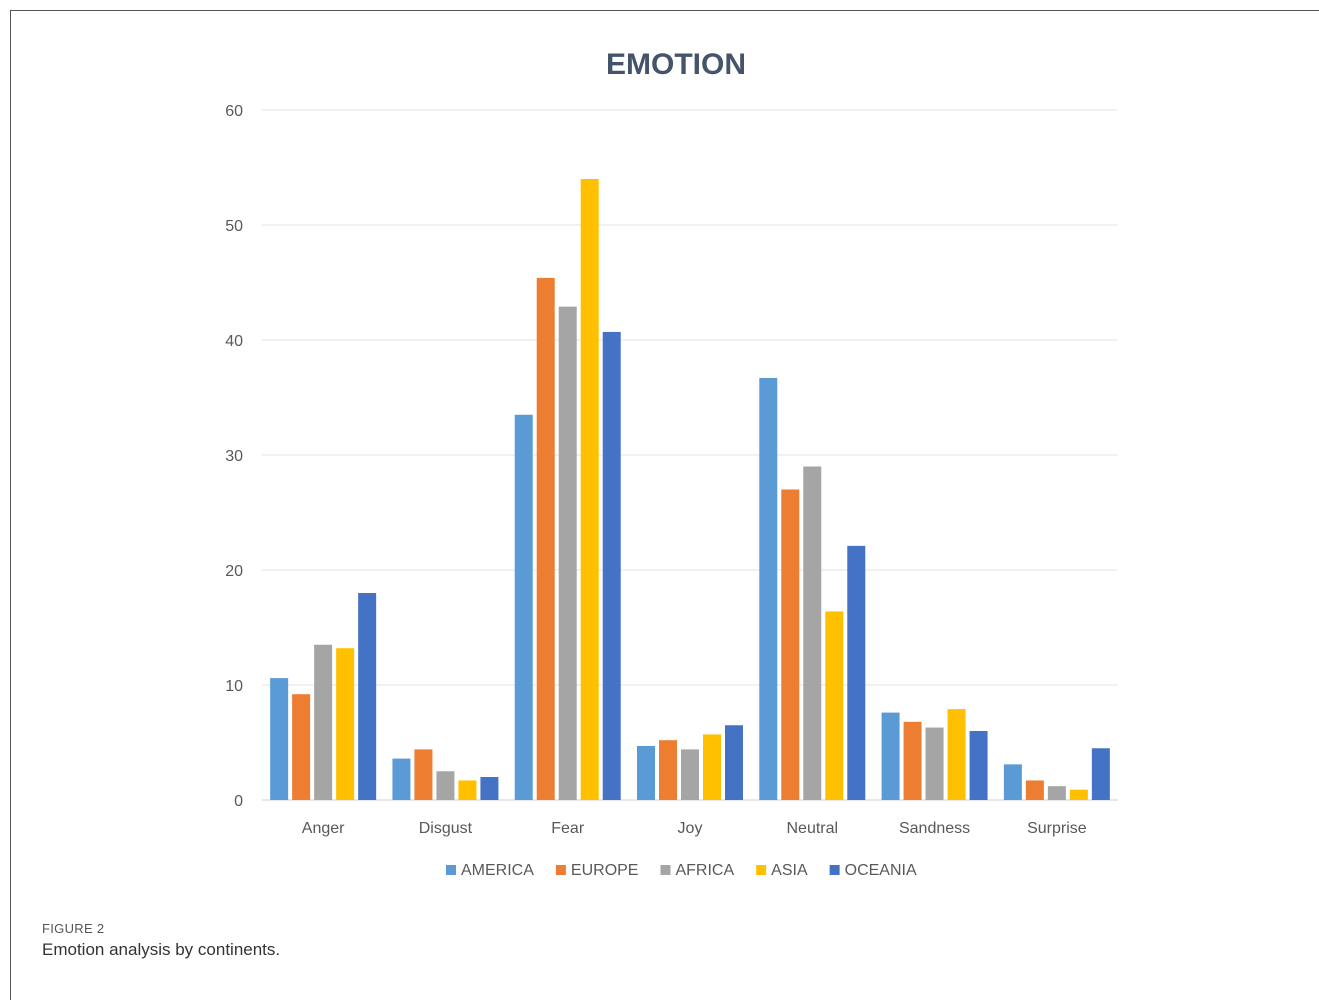  What do you see at coordinates (234, 226) in the screenshot?
I see `y-tick-label: 50` at bounding box center [234, 226].